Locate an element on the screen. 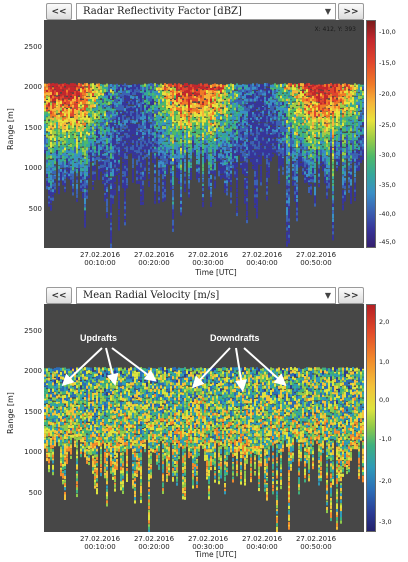 The width and height of the screenshot is (408, 562). colorbar-tick: -20,0 is located at coordinates (387, 94).